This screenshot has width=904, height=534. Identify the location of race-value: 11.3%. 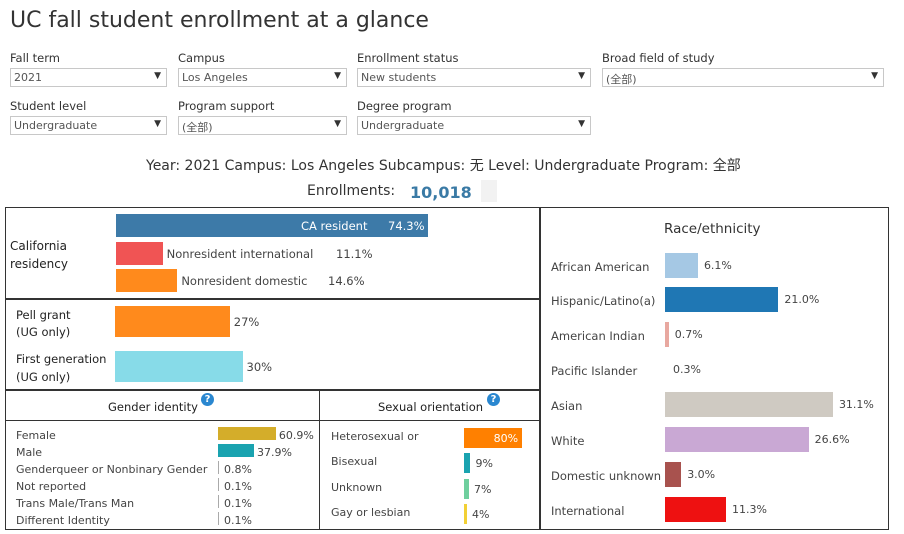
(749, 509).